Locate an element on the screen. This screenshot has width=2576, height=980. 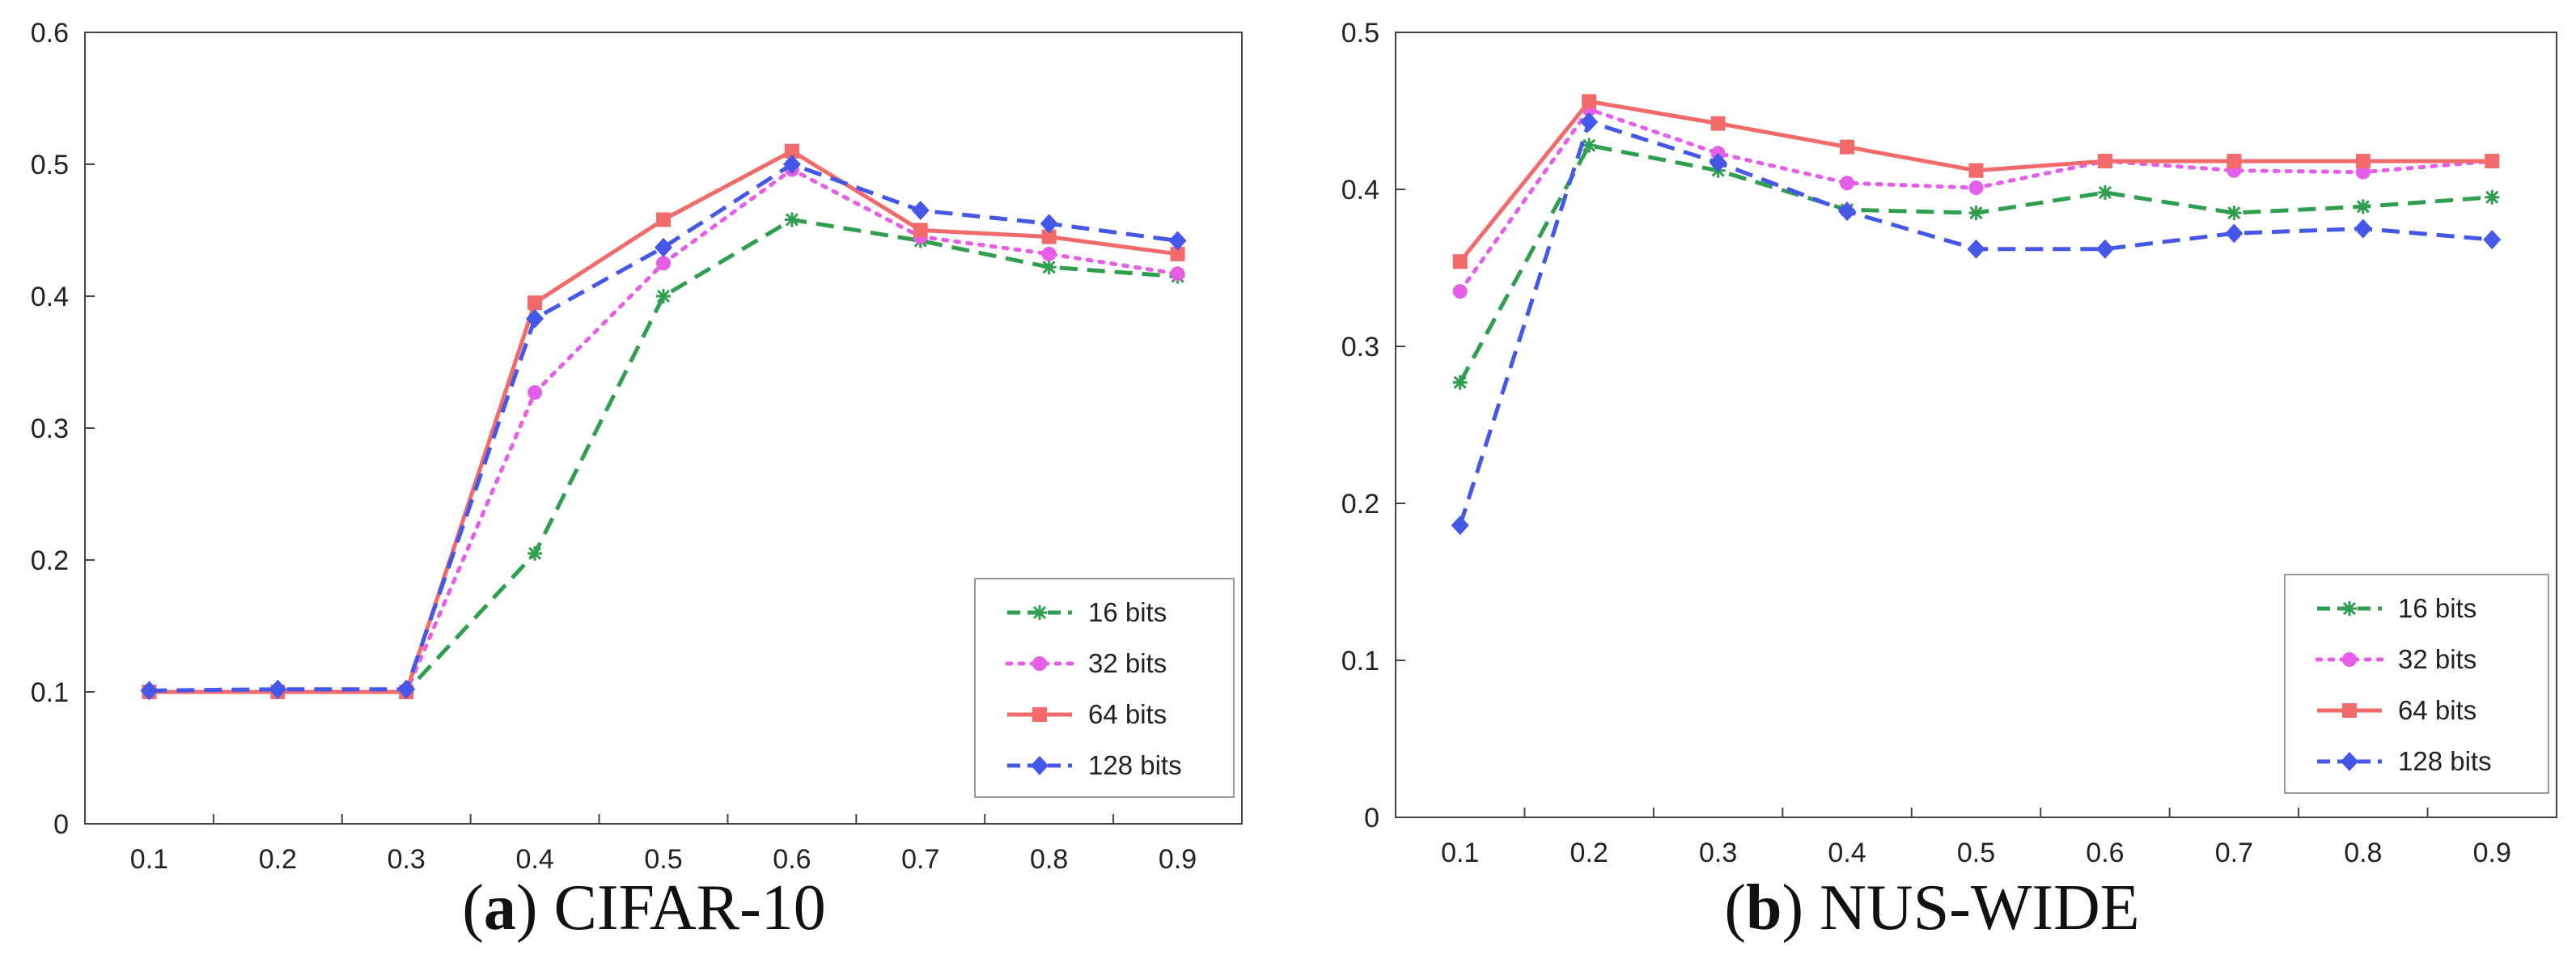
caption-letter: b is located at coordinates (1764, 908).